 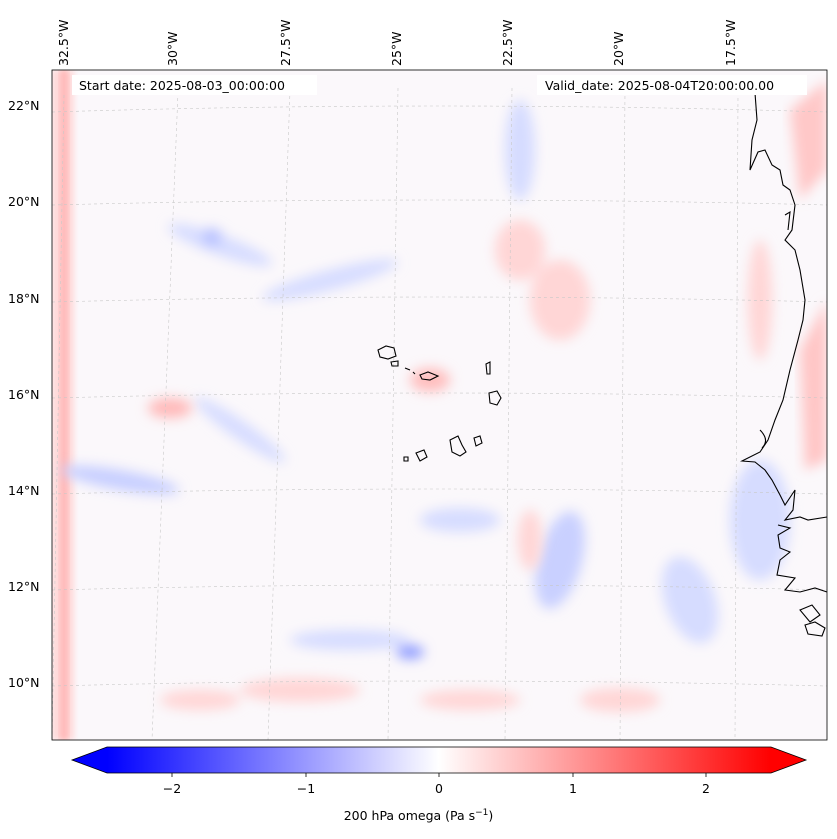 I want to click on lat-label: 10°N, so click(x=24, y=682).